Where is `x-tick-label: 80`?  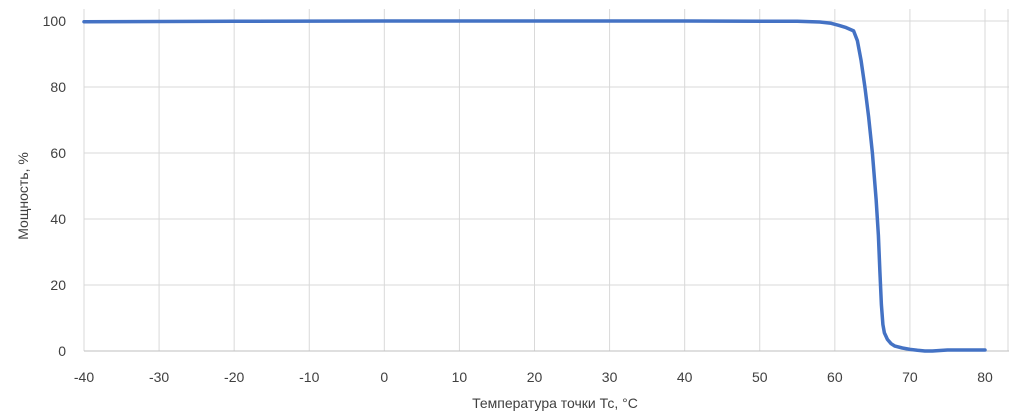
x-tick-label: 80 is located at coordinates (985, 377).